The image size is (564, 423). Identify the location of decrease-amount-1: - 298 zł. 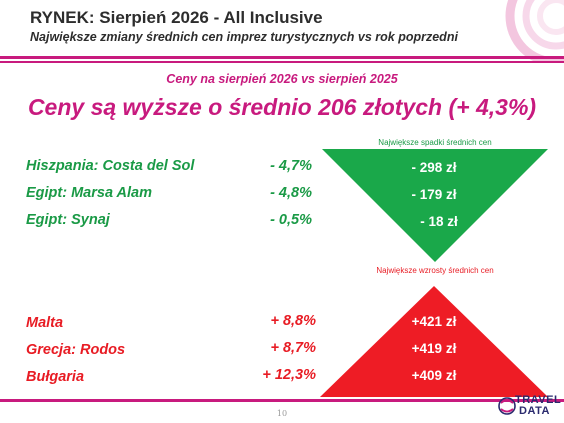
(434, 167).